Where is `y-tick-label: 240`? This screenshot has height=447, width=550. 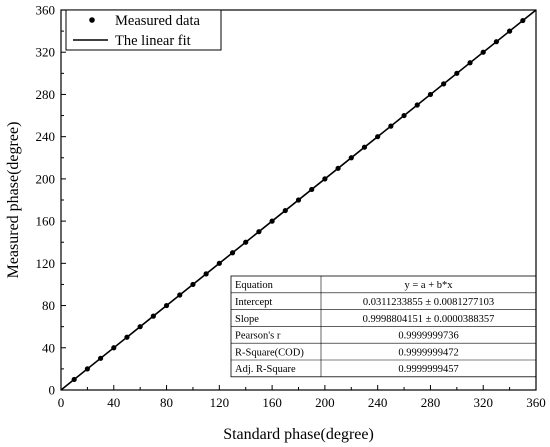 y-tick-label: 240 is located at coordinates (46, 136).